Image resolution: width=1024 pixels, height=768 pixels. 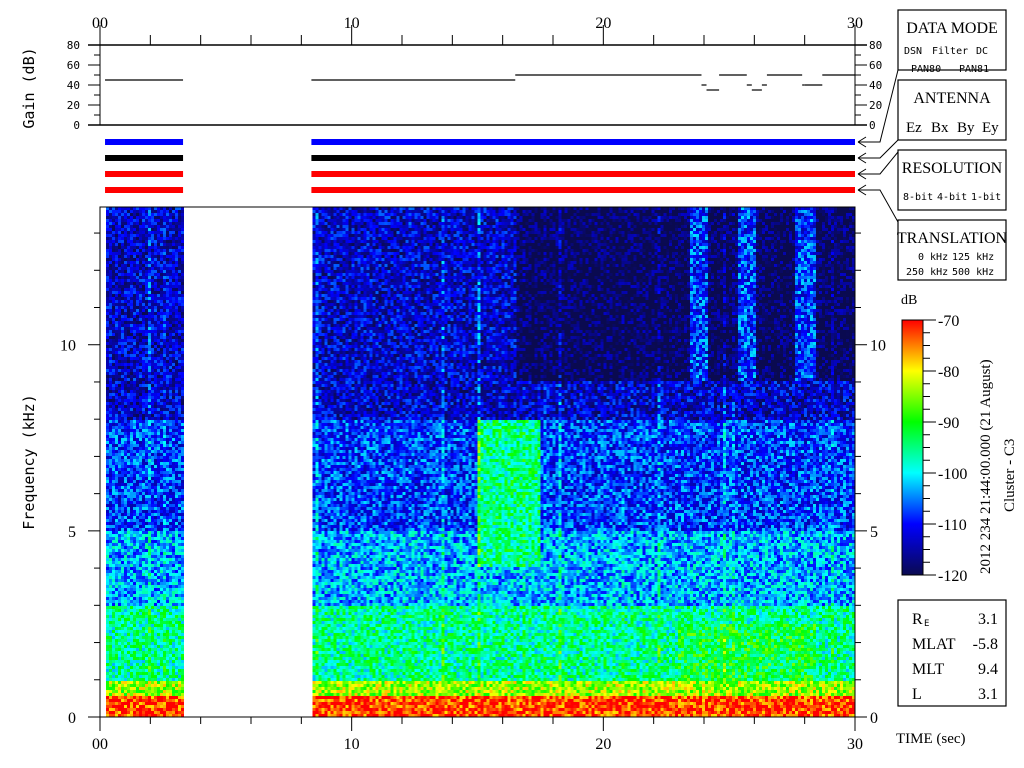 What do you see at coordinates (952, 28) in the screenshot?
I see `legend-title: DATA MODE` at bounding box center [952, 28].